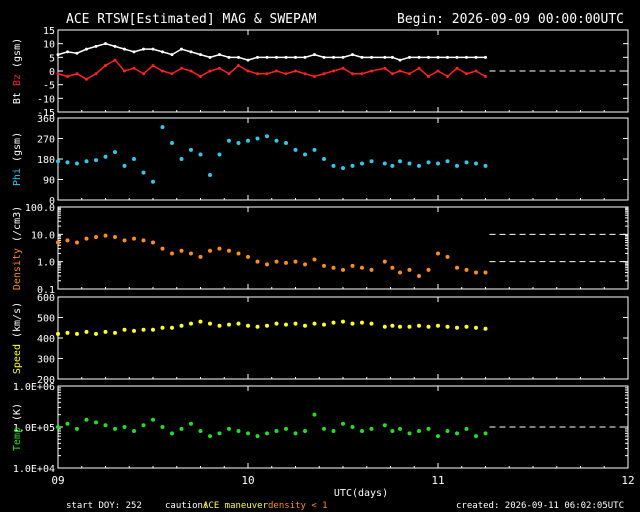 Image resolution: width=640 pixels, height=512 pixels. I want to click on caution-density: density < 1, so click(298, 506).